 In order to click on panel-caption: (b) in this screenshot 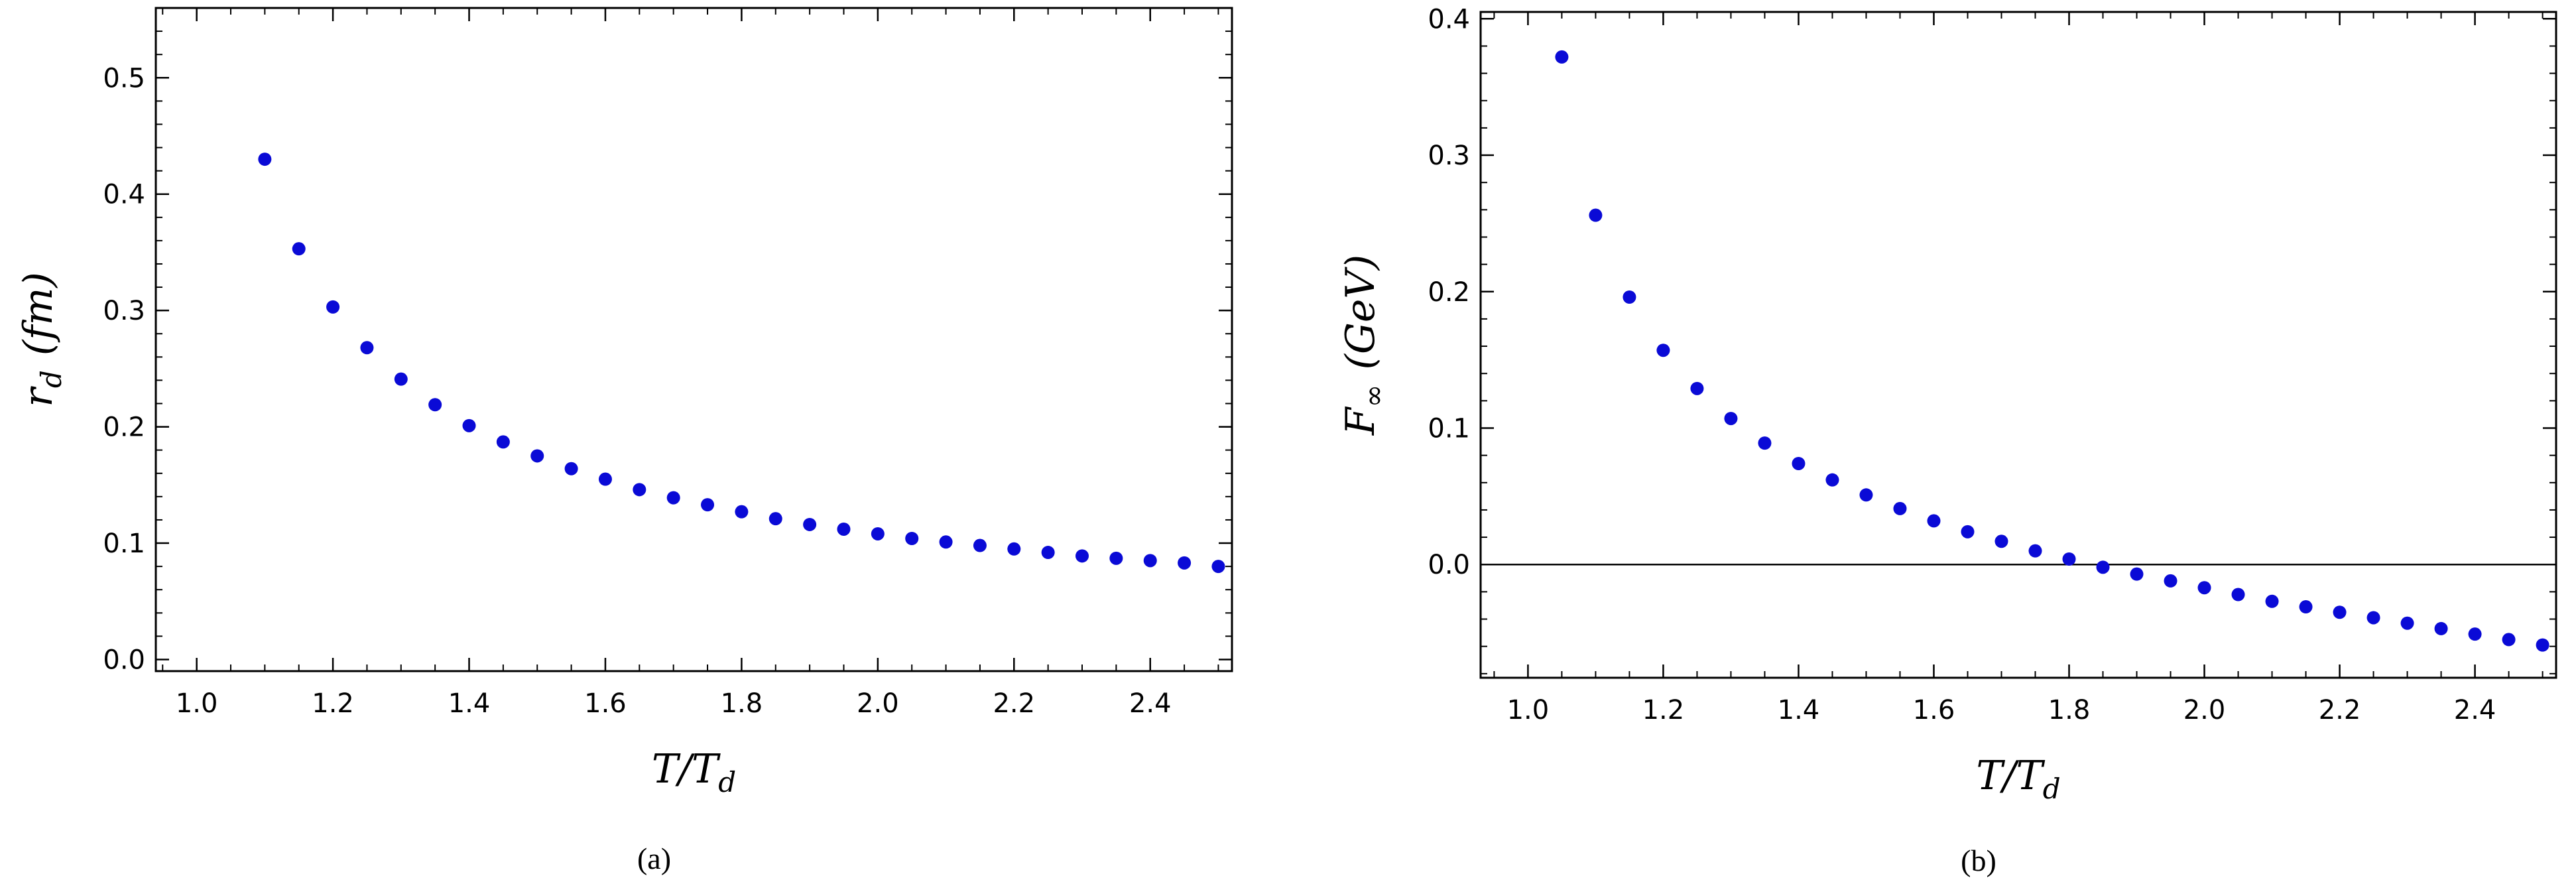, I will do `click(1978, 860)`.